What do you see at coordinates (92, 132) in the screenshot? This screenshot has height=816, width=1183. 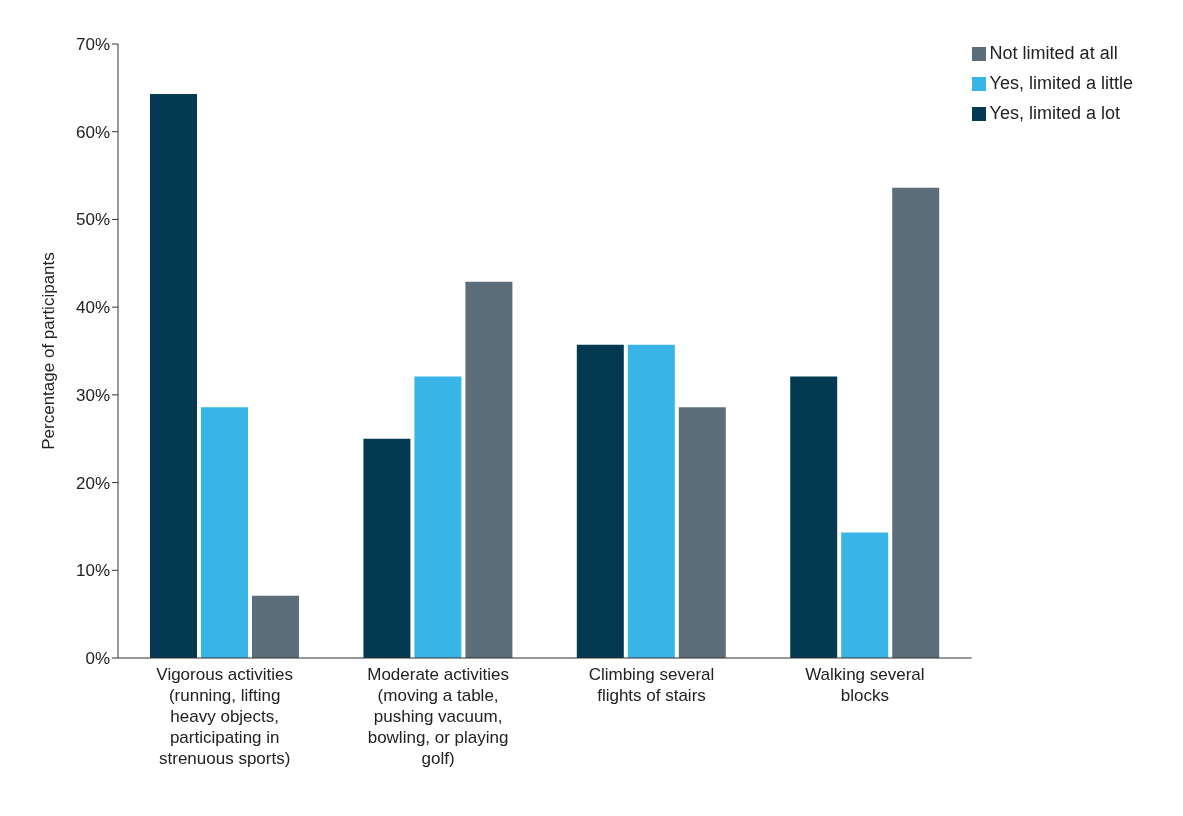 I see `y-tick-label: 60%` at bounding box center [92, 132].